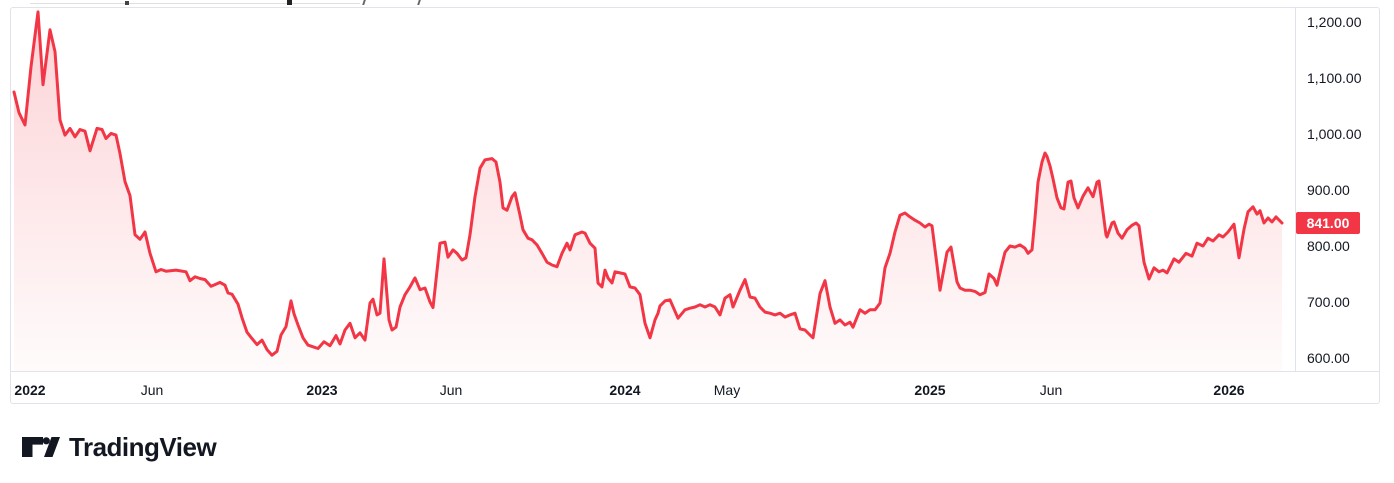 The image size is (1394, 483). I want to click on price-tick-label: 1,200.00, so click(1334, 22).